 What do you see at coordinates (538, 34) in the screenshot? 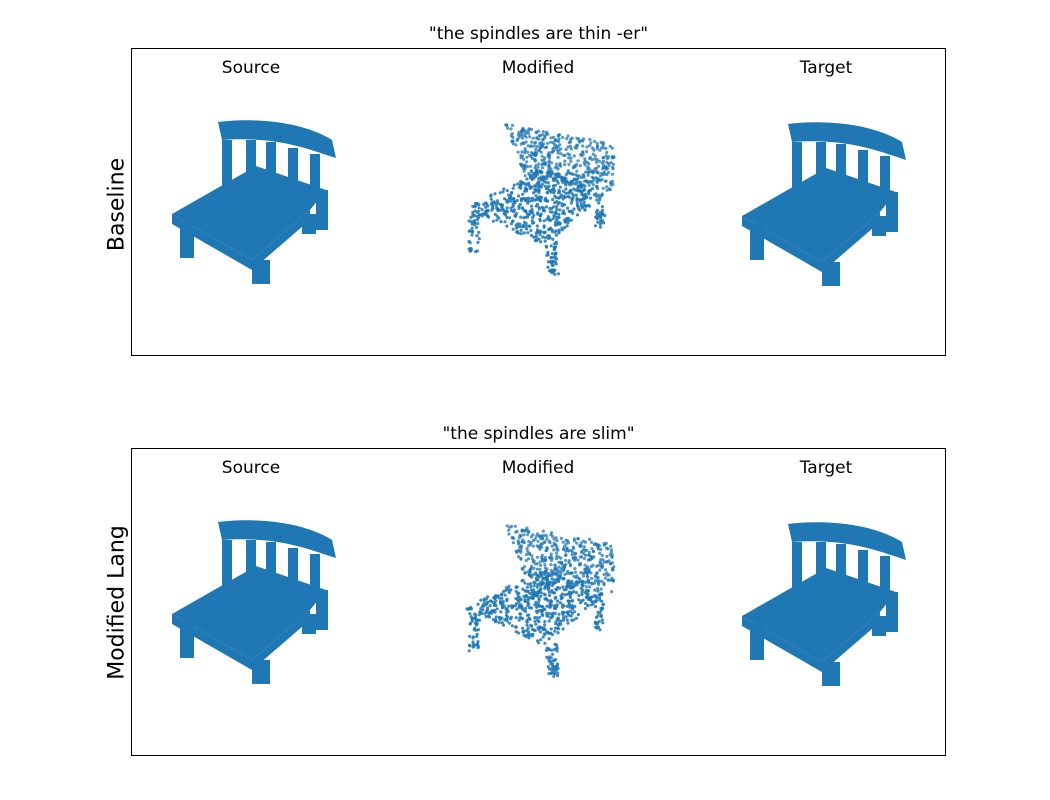
I see `panel-title-baseline: "the spindles are thin -er"` at bounding box center [538, 34].